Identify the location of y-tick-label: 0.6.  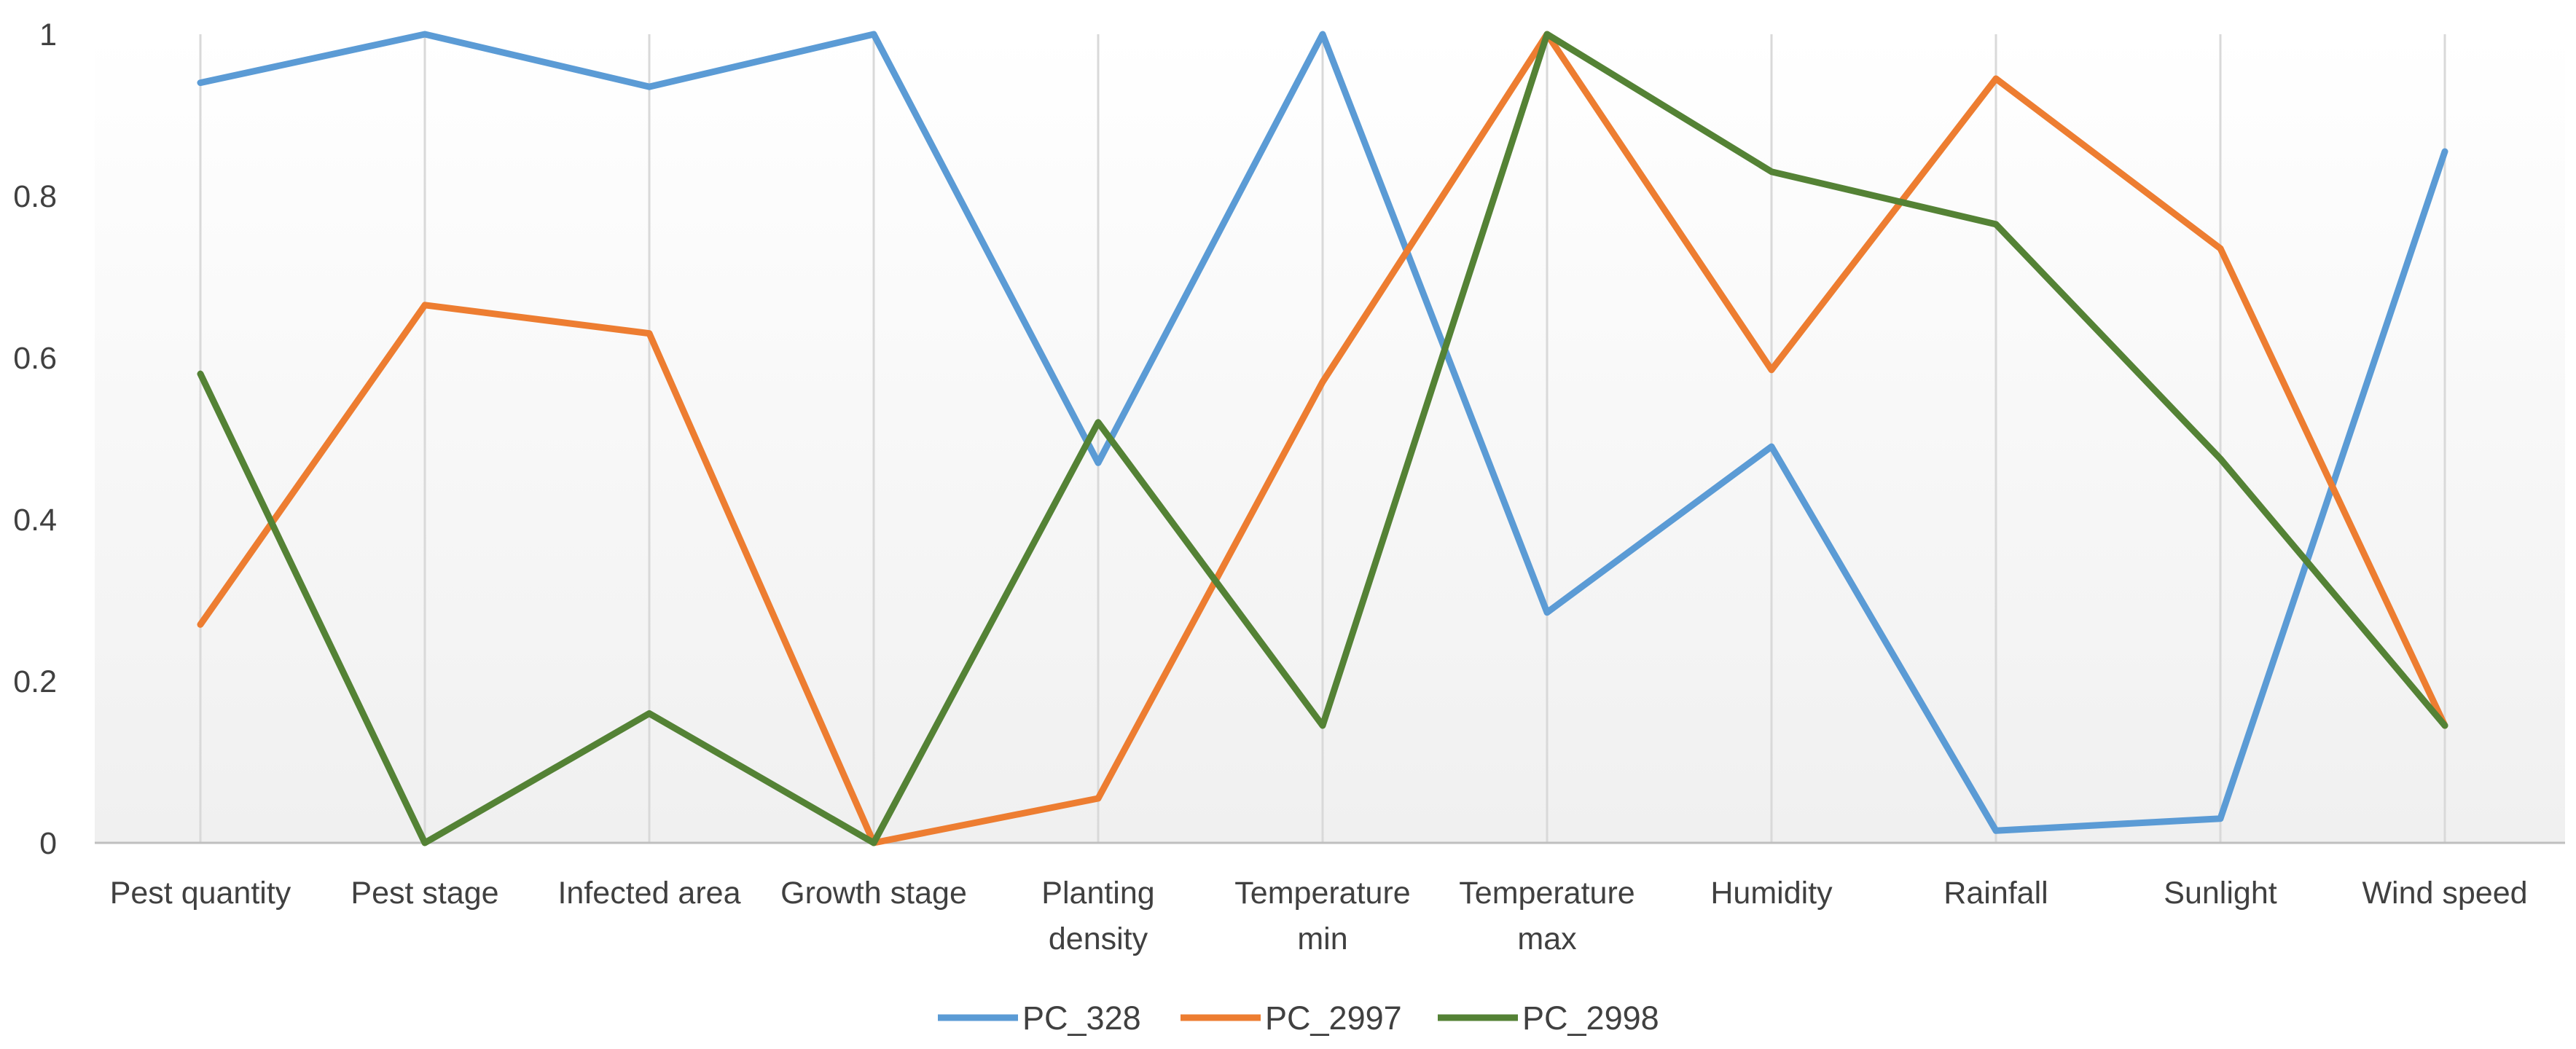
(35, 358).